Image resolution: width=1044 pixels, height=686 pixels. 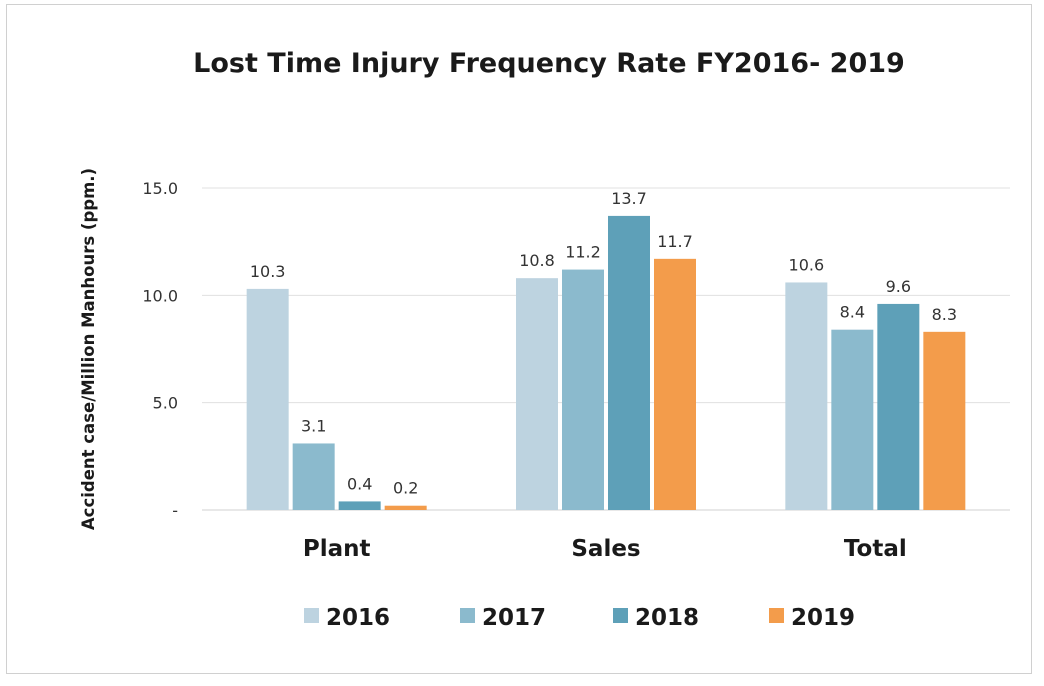 I want to click on category-label-plant: Plant, so click(x=337, y=549).